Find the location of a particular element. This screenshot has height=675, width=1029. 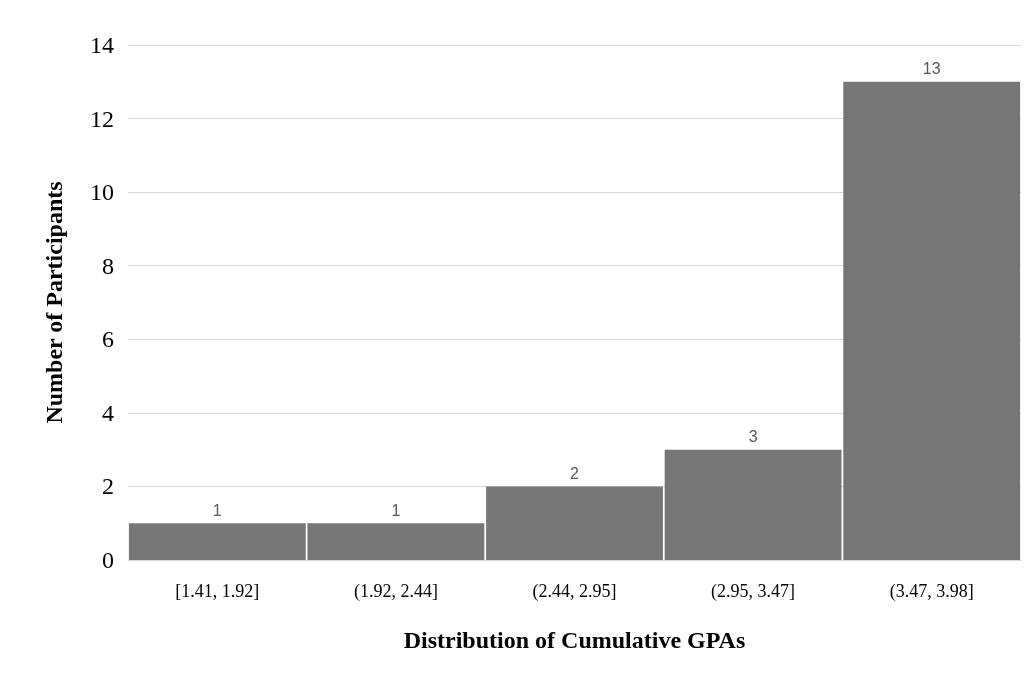

x-tick-label: (1.92, 2.44] is located at coordinates (395, 591).